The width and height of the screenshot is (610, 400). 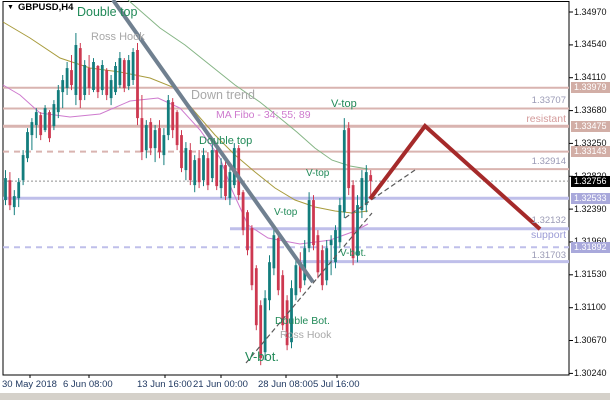 What do you see at coordinates (548, 255) in the screenshot?
I see `annotation-text: 1.31703` at bounding box center [548, 255].